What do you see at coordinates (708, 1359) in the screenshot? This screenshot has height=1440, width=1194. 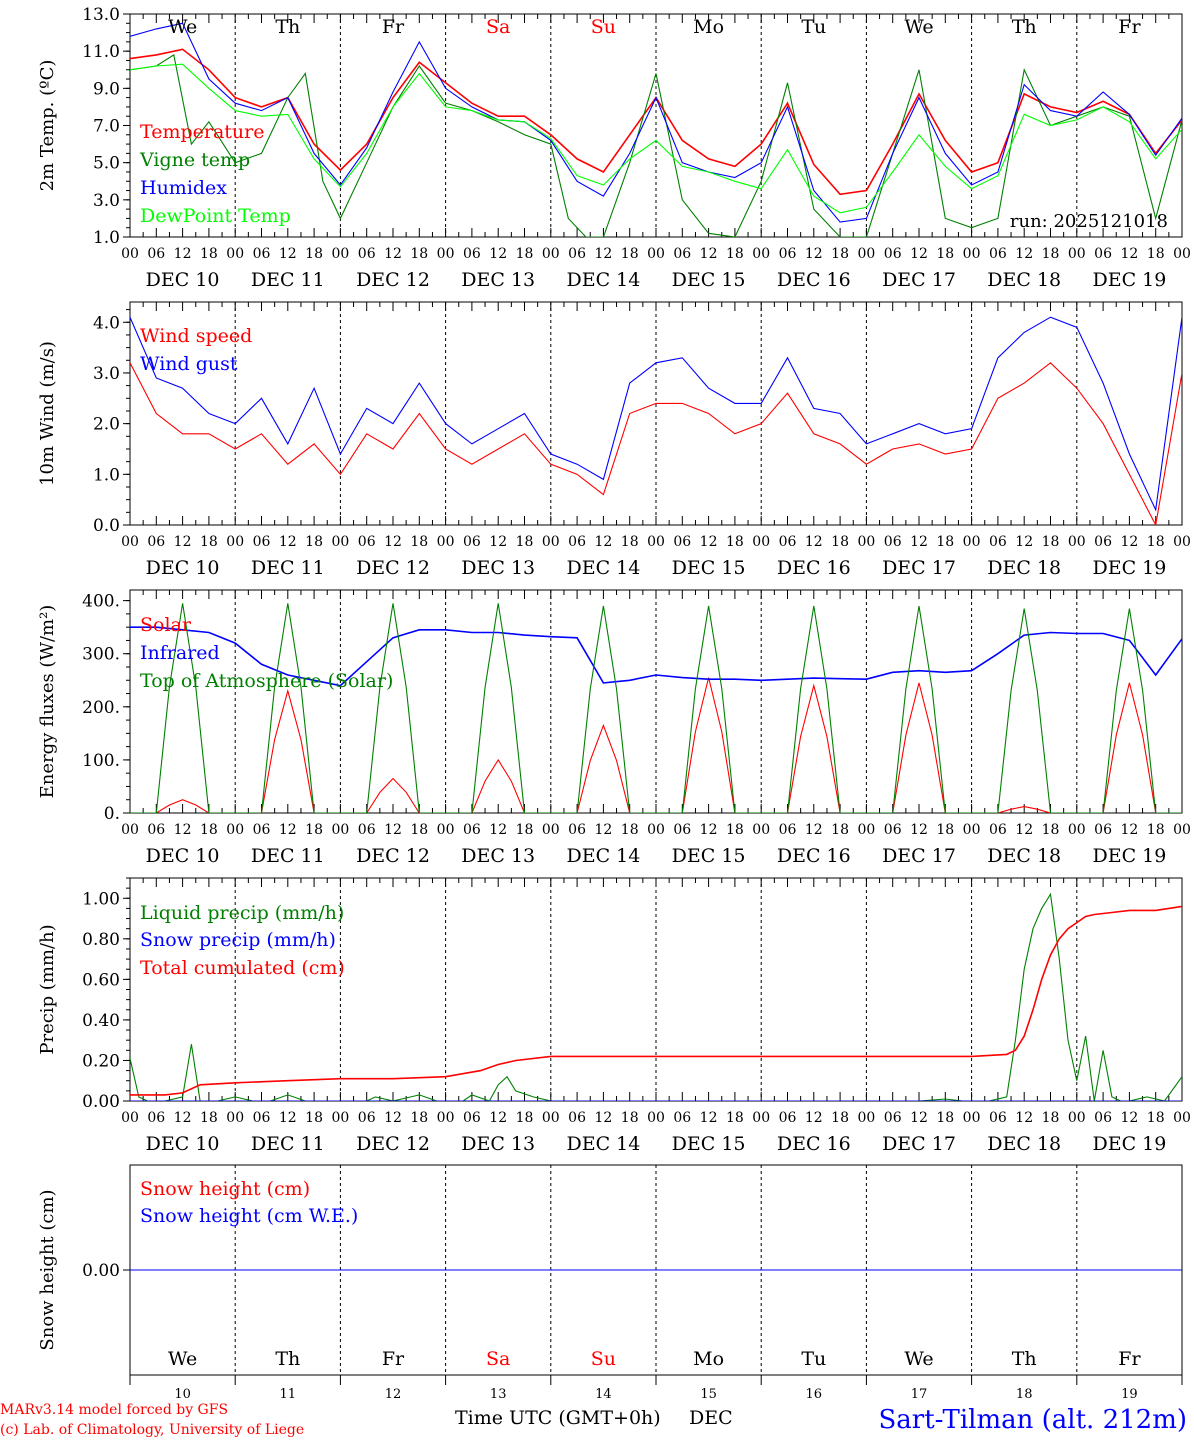 I see `day-of-week-label: Mo` at bounding box center [708, 1359].